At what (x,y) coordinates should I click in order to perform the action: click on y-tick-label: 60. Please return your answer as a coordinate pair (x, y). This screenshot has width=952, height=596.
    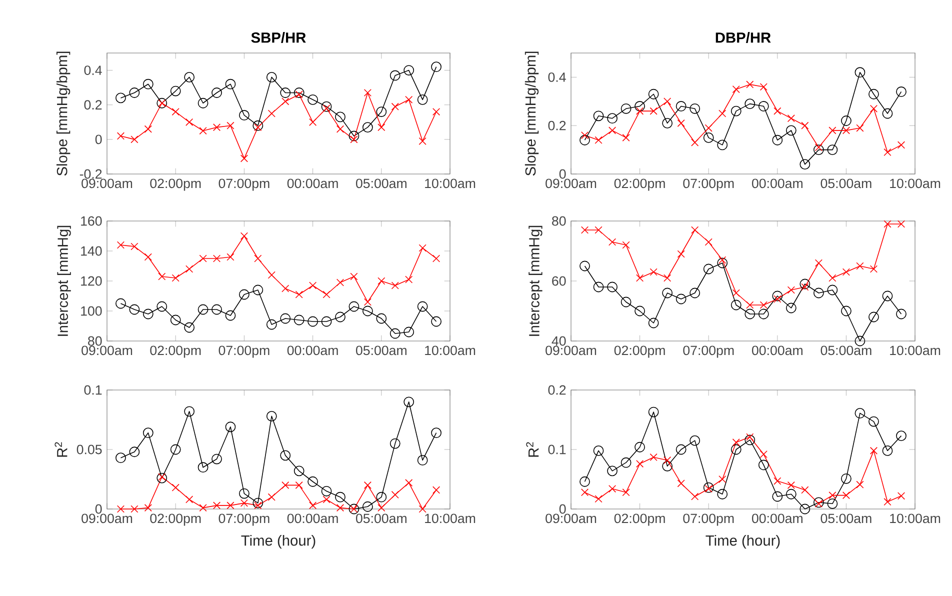
    Looking at the image, I should click on (559, 281).